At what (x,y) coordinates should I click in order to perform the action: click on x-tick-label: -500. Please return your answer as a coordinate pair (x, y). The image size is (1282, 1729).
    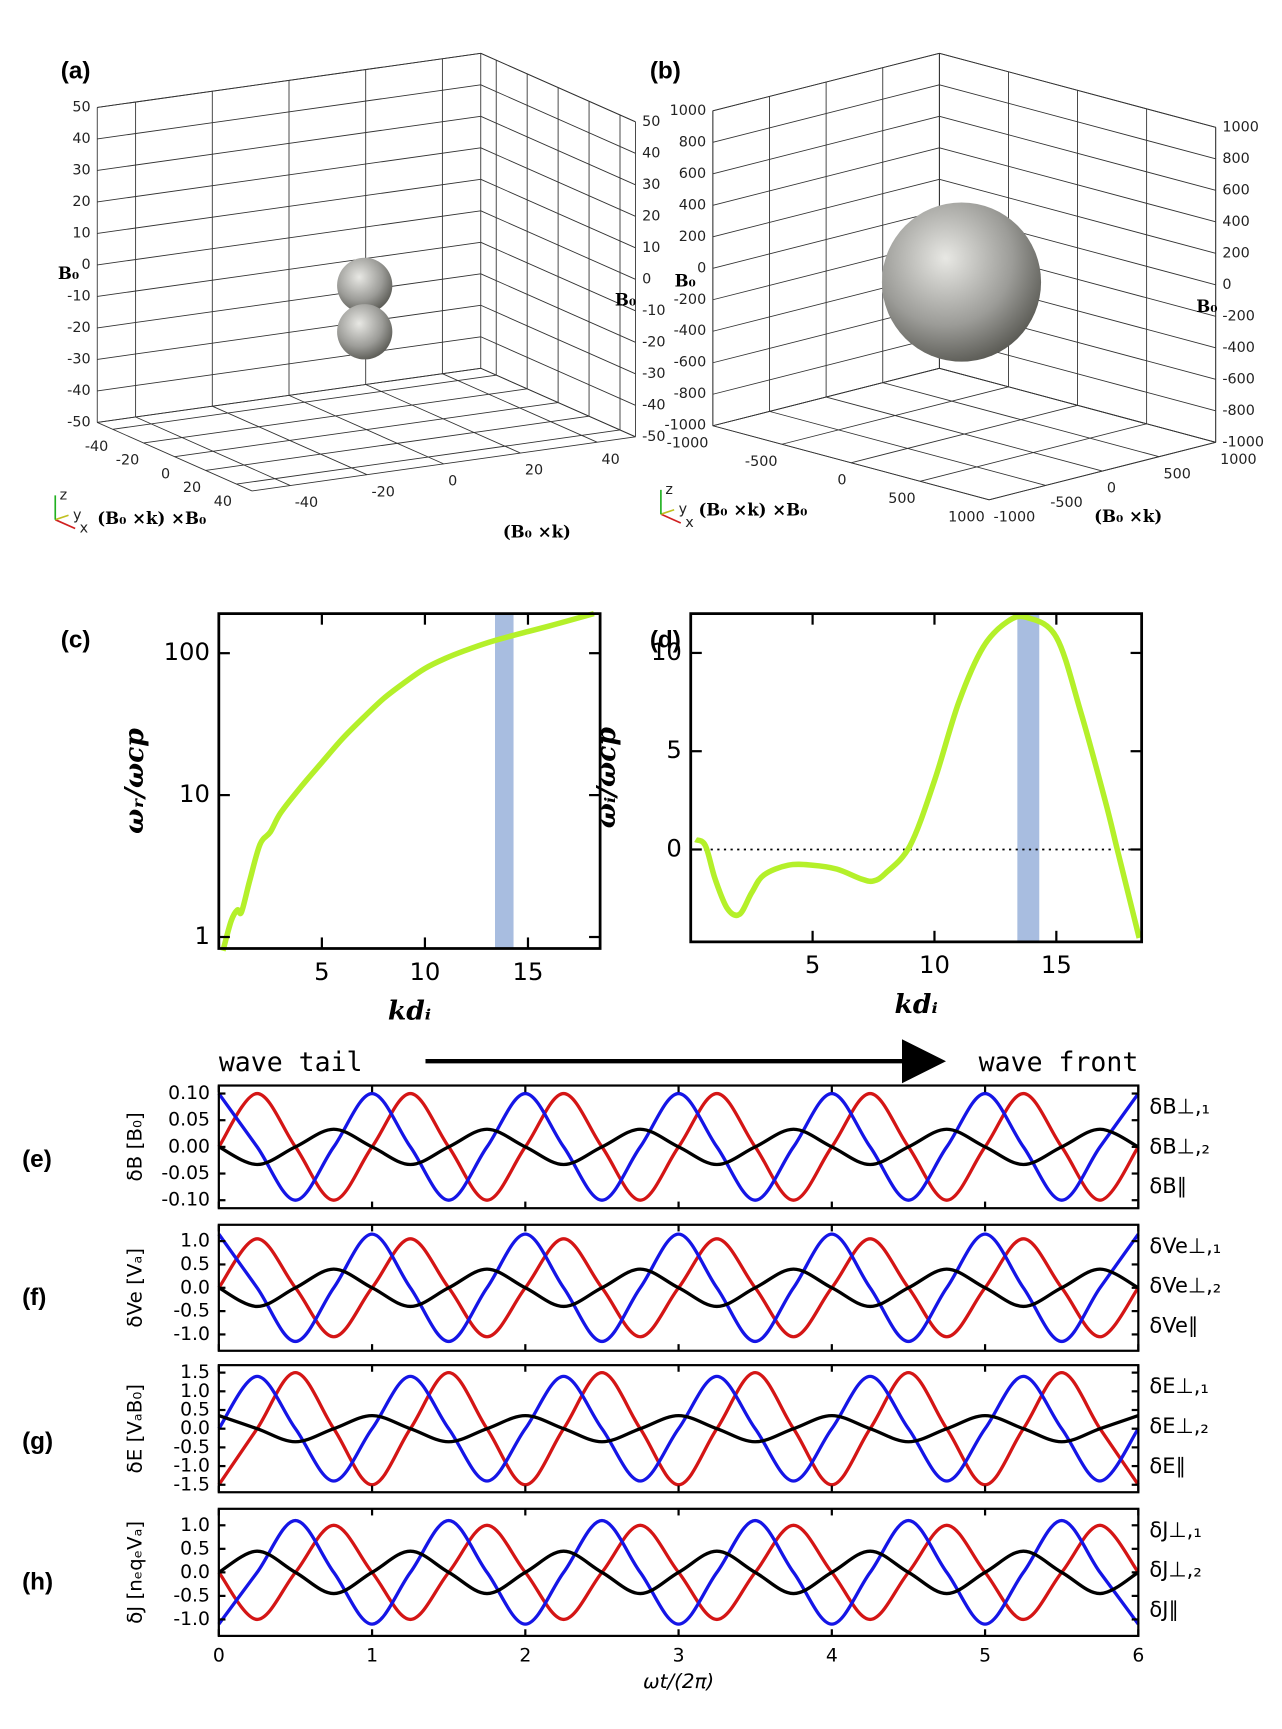
    Looking at the image, I should click on (1066, 503).